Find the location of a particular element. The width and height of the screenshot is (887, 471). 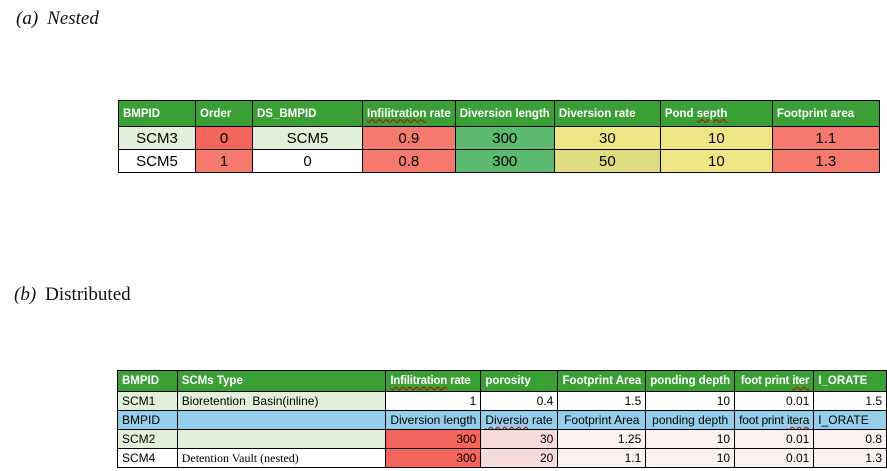

table-row: SCM5 1 0 0.8 300 50 10 1.3 is located at coordinates (499, 161).